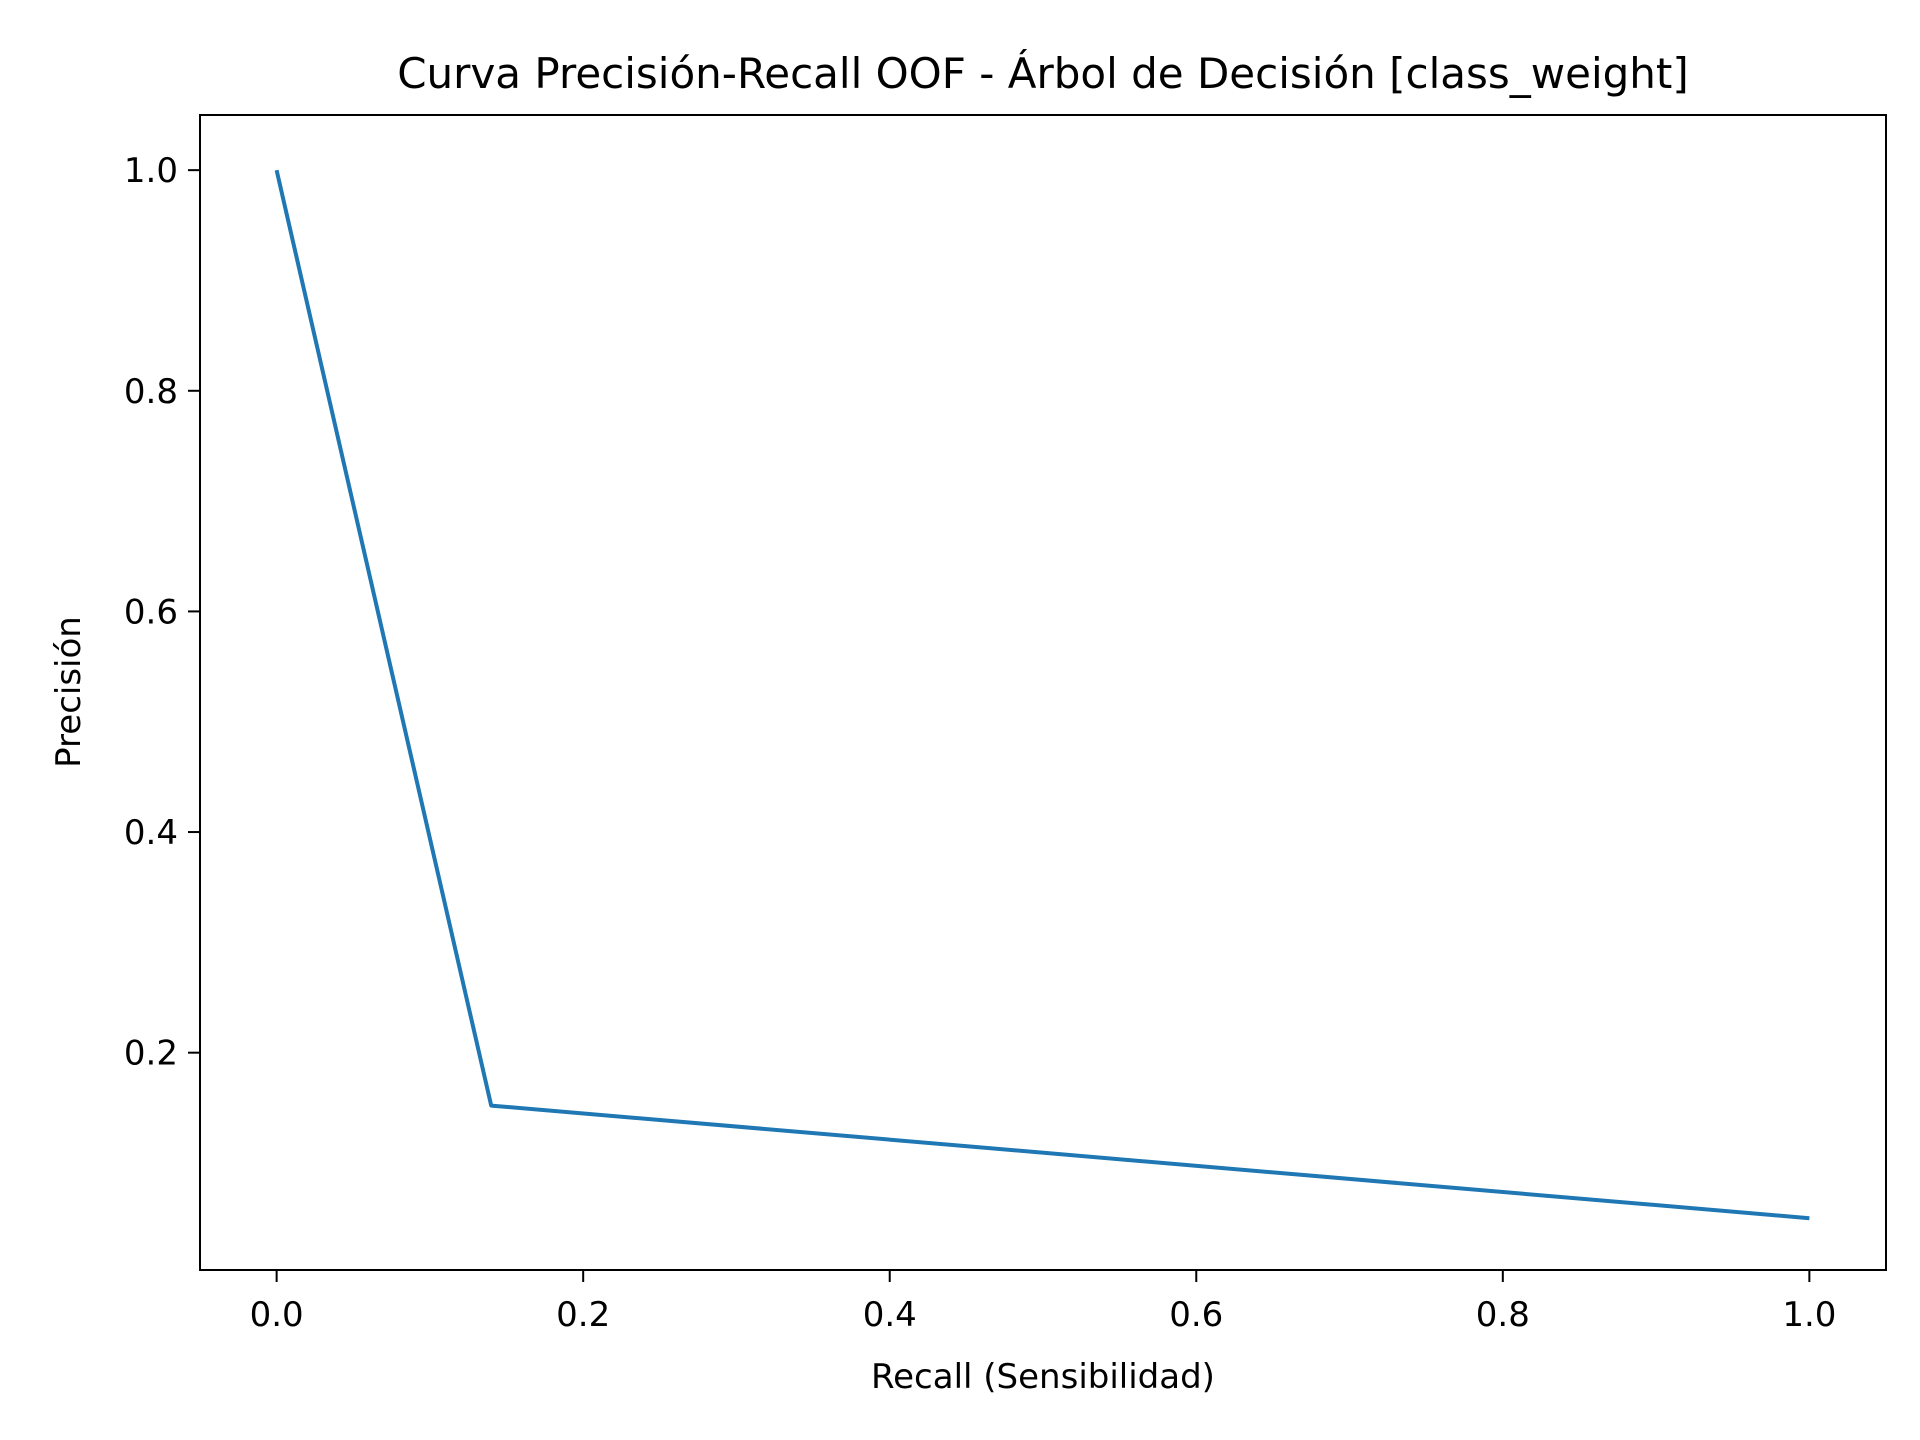 The width and height of the screenshot is (1920, 1440). Describe the element at coordinates (69, 692) in the screenshot. I see `y-axis-label: Precisión` at that location.